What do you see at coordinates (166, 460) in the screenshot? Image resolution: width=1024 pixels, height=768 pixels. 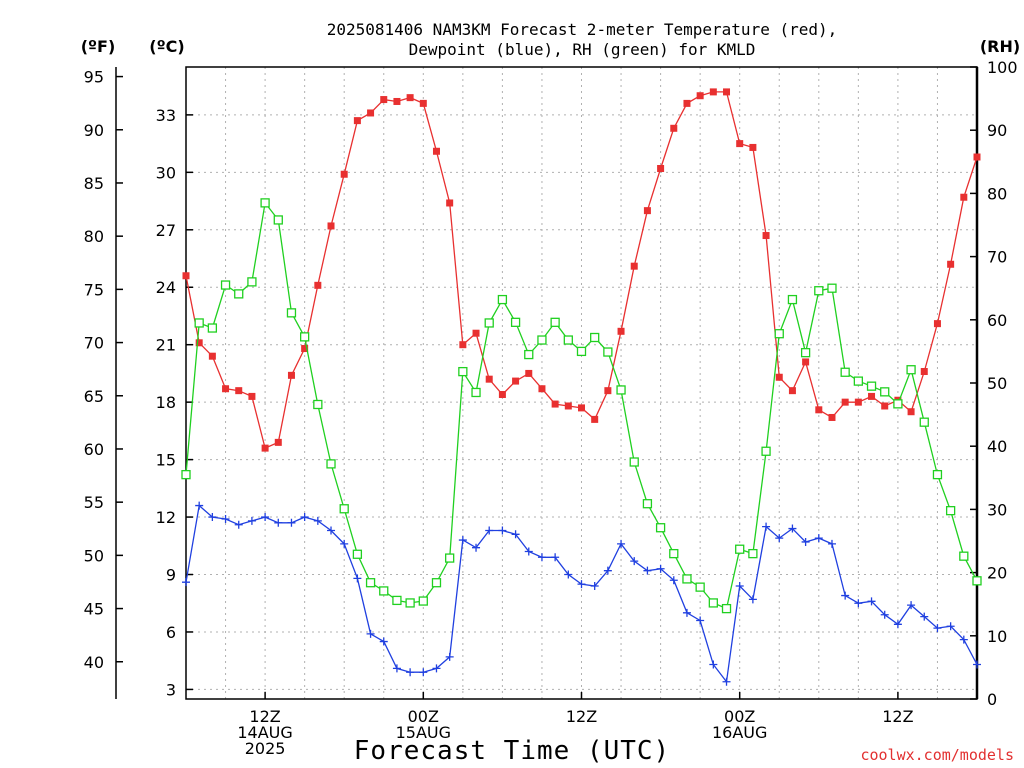 I see `celsius-tick-label: 15` at bounding box center [166, 460].